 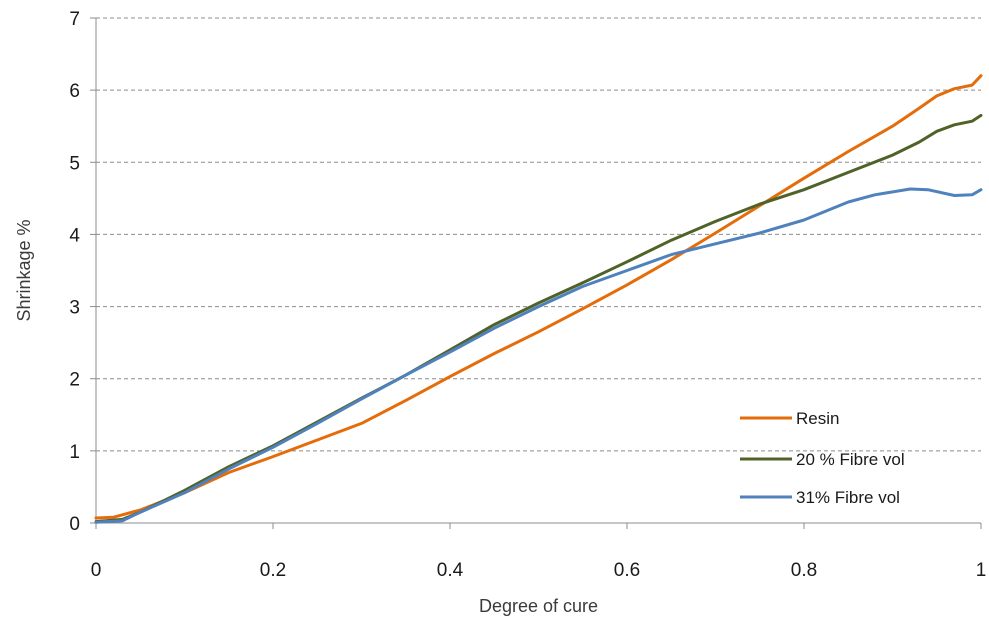 I want to click on x-tick-labels: 0 0.2 0.4 0.6 0.8 1, so click(x=539, y=570).